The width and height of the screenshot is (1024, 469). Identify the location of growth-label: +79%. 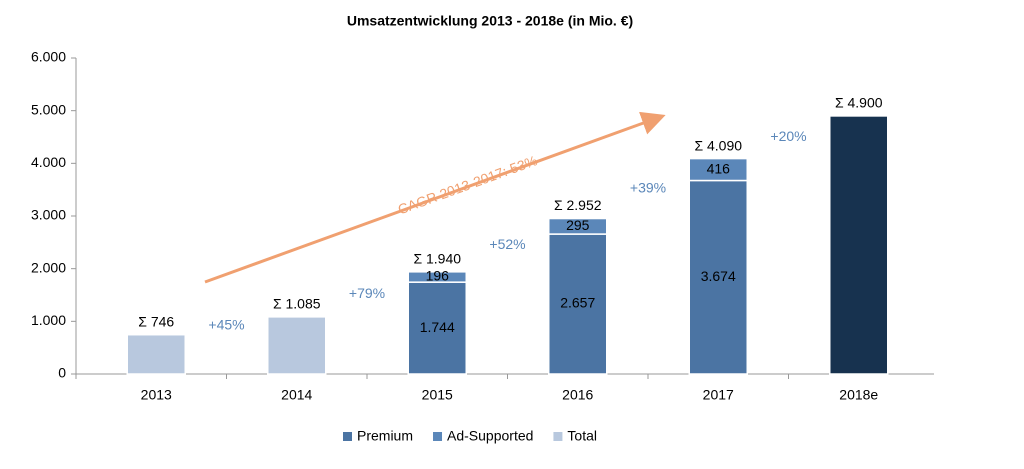
(367, 293).